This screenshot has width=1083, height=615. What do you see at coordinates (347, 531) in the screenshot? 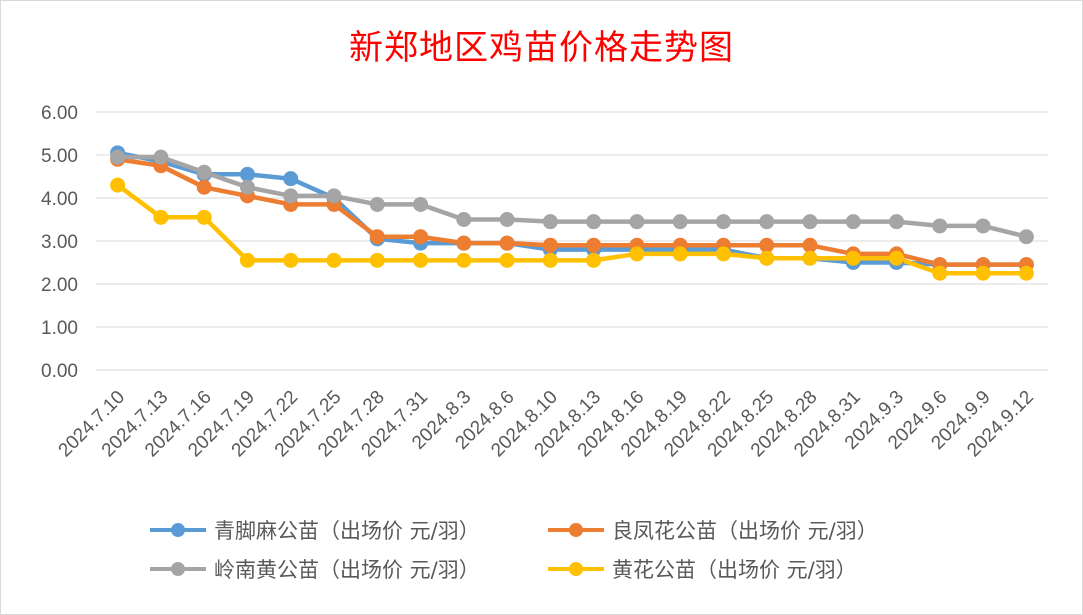
I see `legend-label-0: 青脚麻公苗（出场价 元/羽）` at bounding box center [347, 531].